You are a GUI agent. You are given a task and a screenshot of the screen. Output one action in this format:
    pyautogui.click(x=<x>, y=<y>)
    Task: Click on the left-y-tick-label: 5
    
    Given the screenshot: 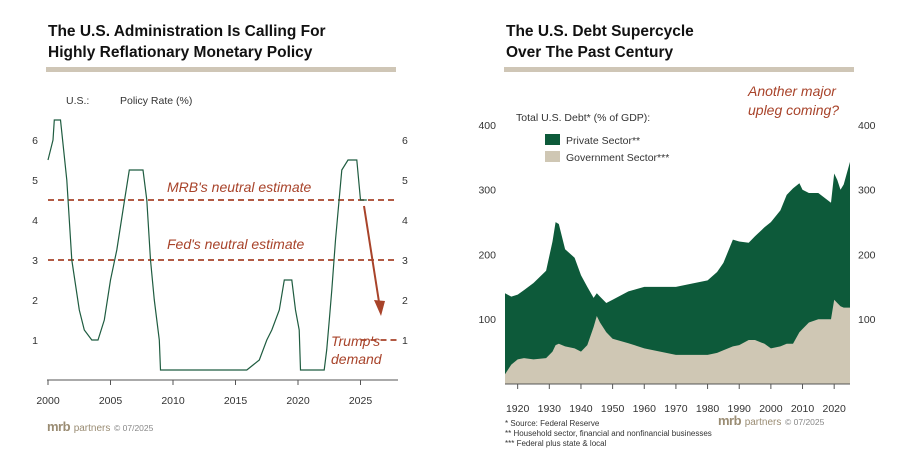 What is the action you would take?
    pyautogui.click(x=35, y=181)
    